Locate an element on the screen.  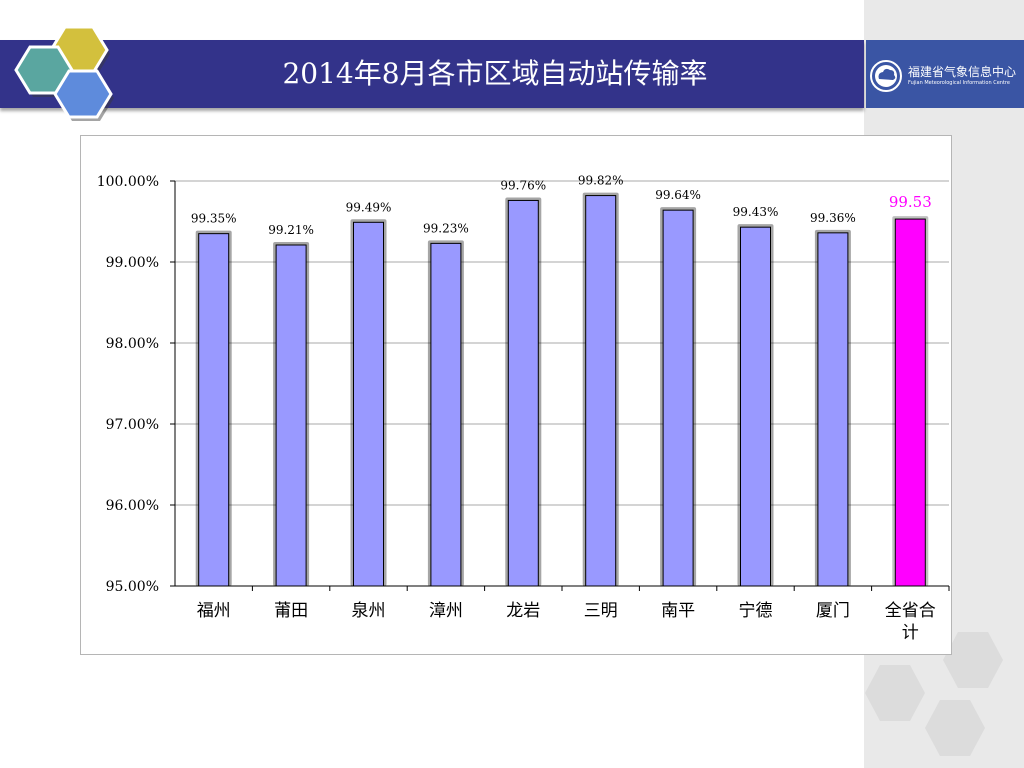
x-tick-label: 福州 is located at coordinates (214, 611).